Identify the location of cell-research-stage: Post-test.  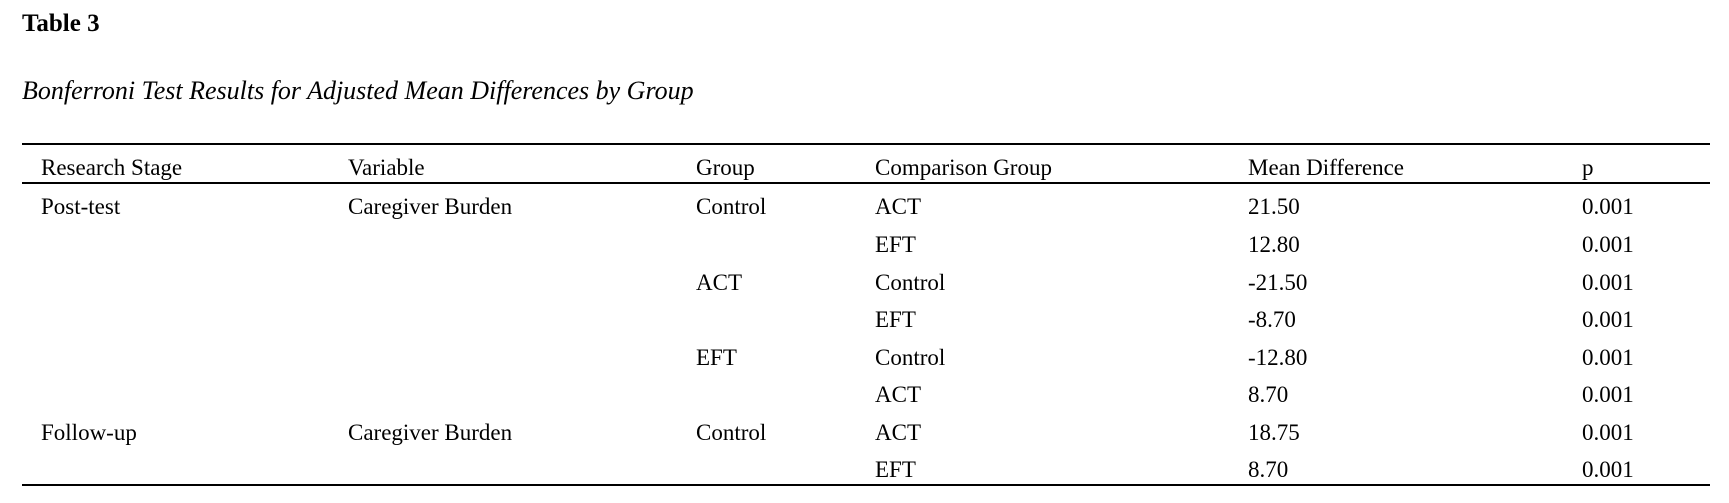
(81, 206).